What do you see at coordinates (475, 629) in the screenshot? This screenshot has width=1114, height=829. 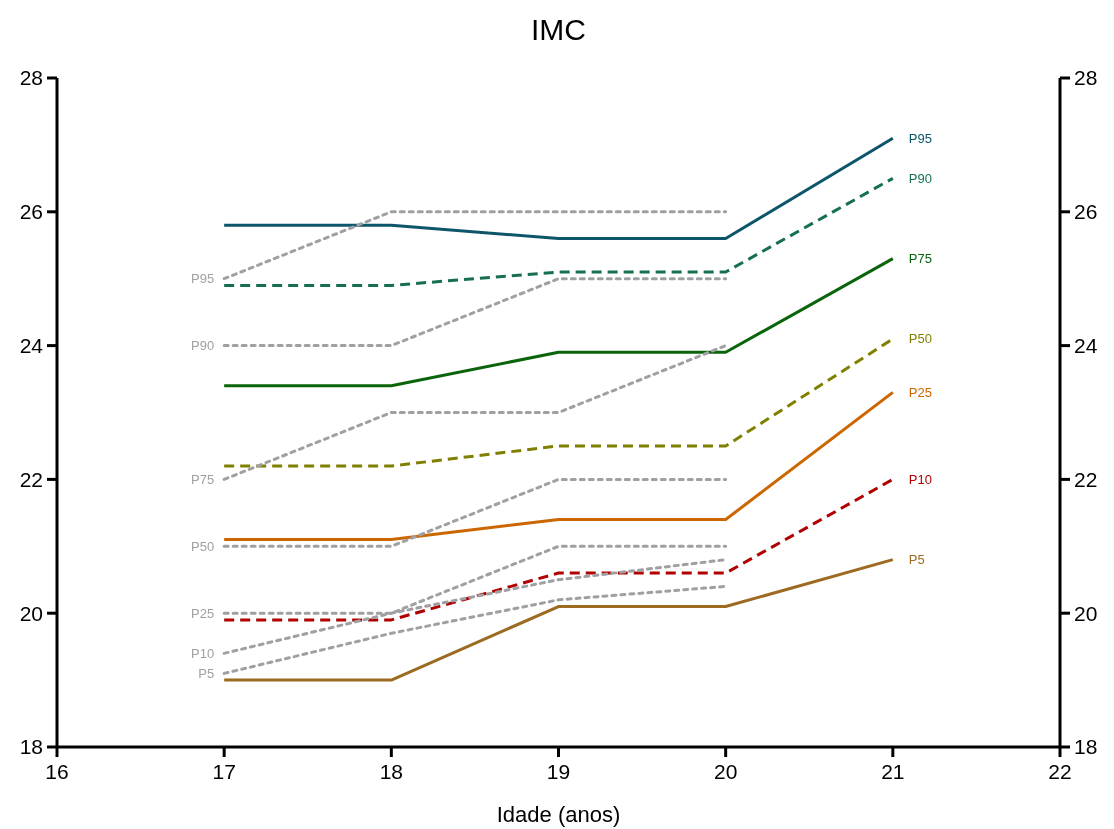 I see `line-series` at bounding box center [475, 629].